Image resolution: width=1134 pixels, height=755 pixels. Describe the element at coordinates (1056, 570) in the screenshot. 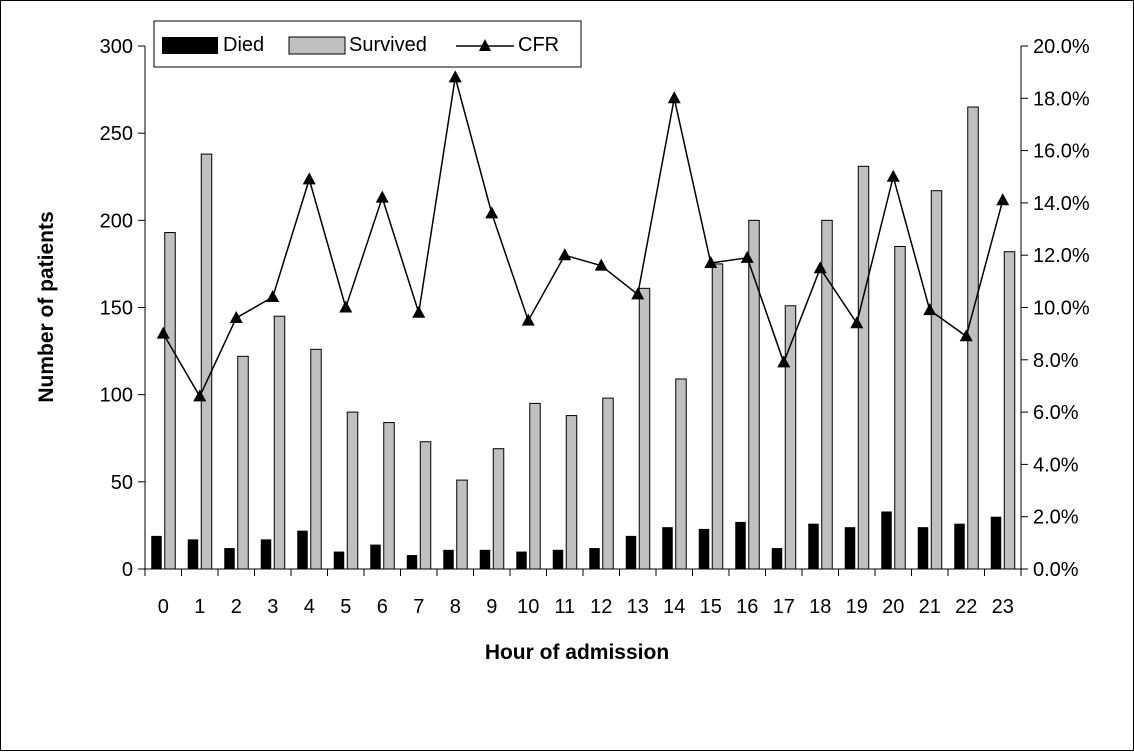

I see `right-tick-label: 0.0%` at that location.